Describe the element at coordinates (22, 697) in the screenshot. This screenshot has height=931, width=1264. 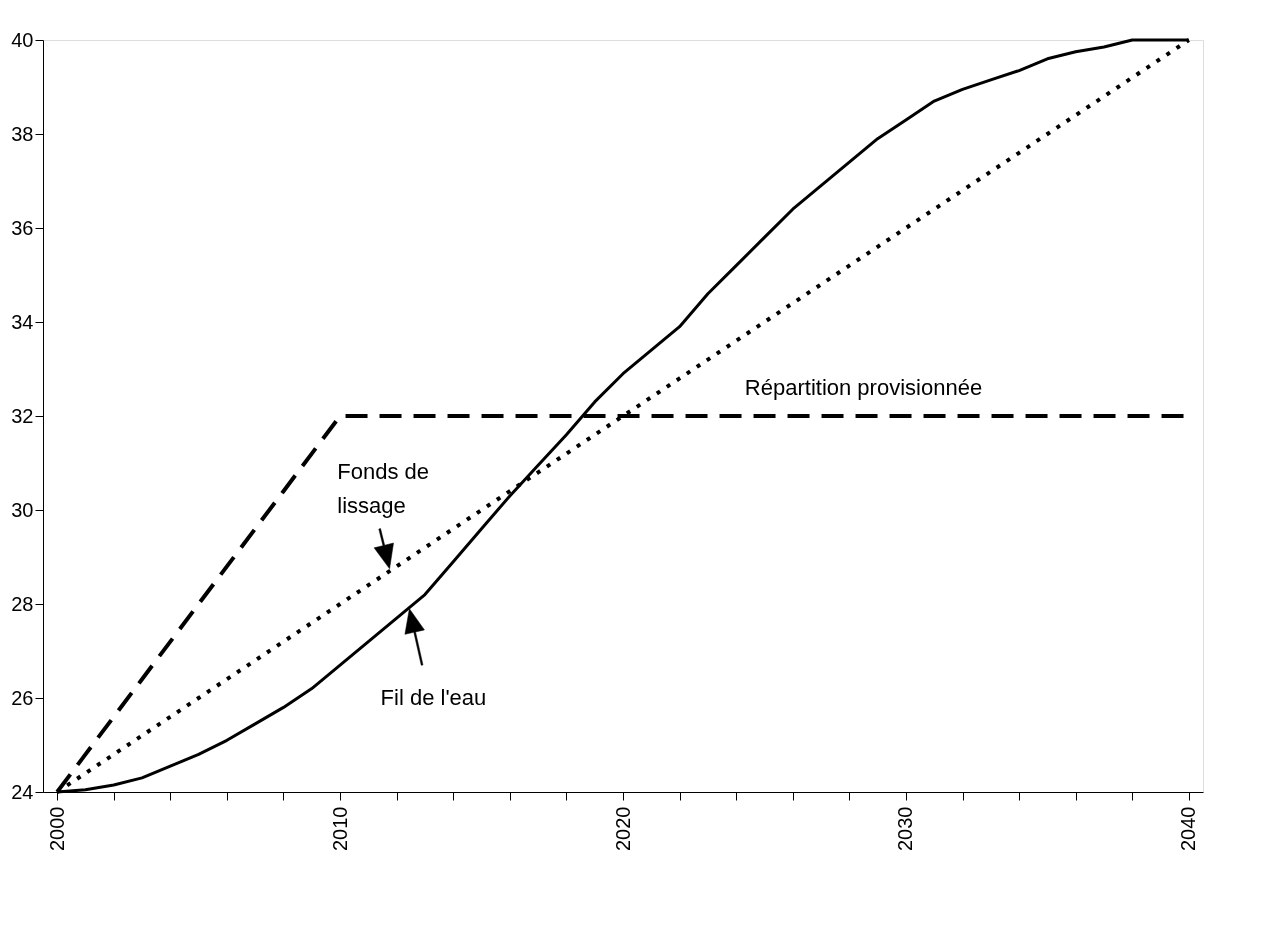
I see `y-tick-label: 26` at that location.